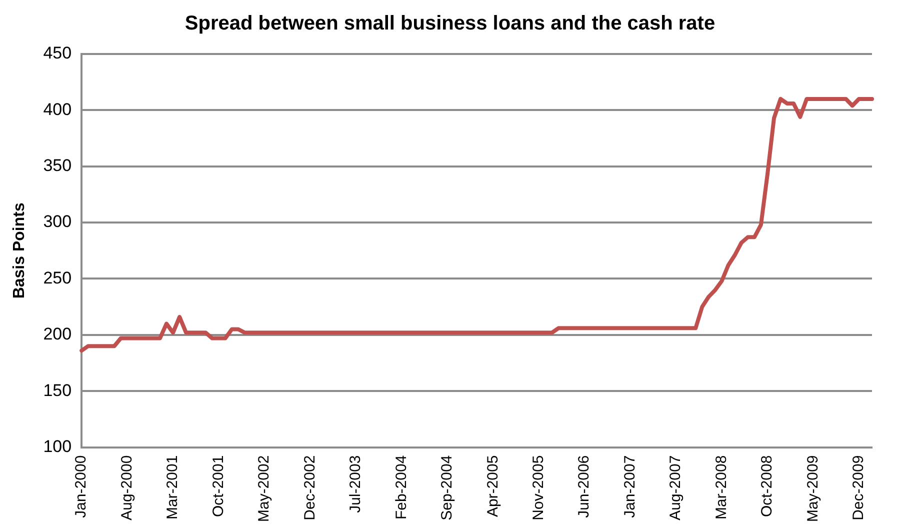 This screenshot has height=532, width=898. I want to click on x-tick-label: Mar-2008, so click(721, 487).